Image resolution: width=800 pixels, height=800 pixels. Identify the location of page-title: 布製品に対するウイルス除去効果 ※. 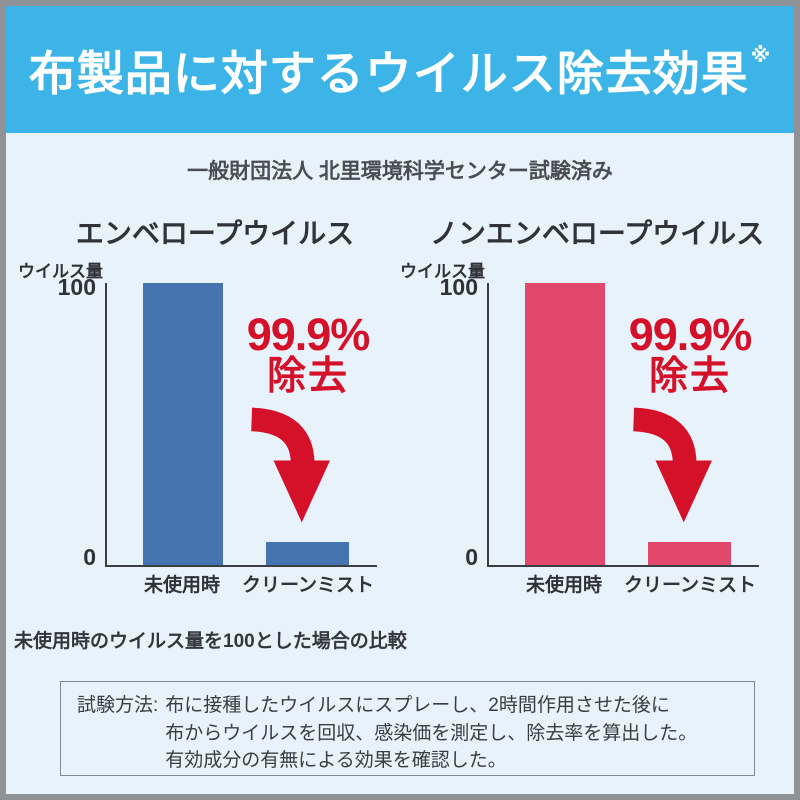
(400, 69).